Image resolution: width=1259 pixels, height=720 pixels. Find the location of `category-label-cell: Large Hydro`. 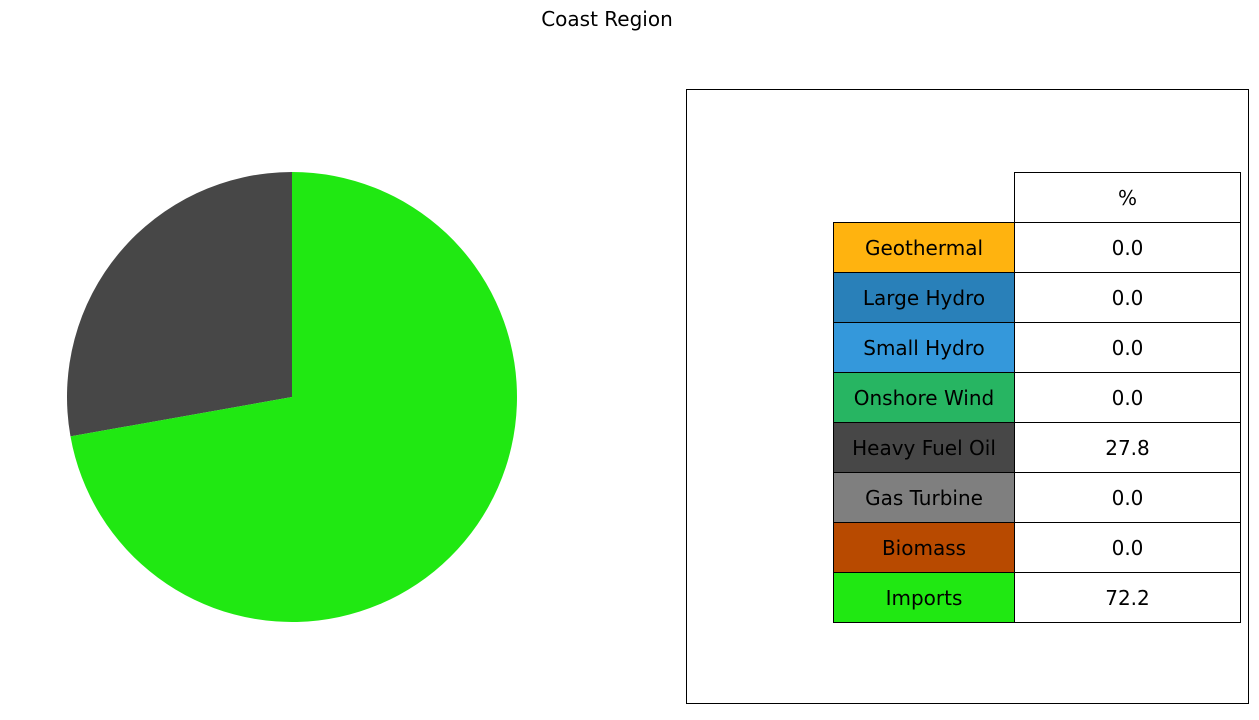

category-label-cell: Large Hydro is located at coordinates (924, 297).